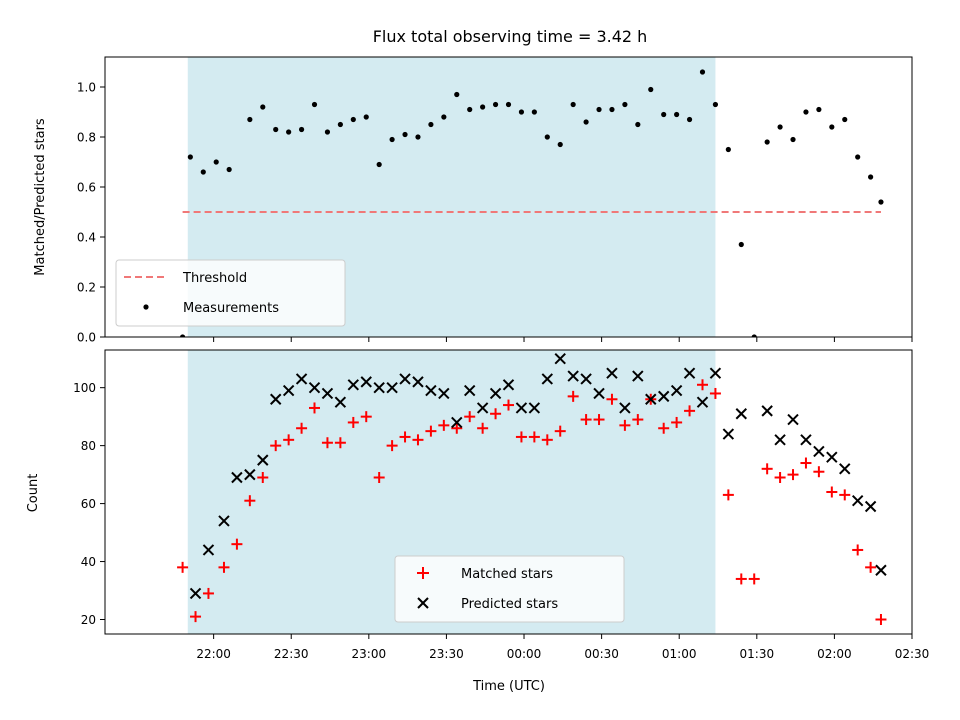  I want to click on legend-matched-label: Matched stars, so click(507, 574).